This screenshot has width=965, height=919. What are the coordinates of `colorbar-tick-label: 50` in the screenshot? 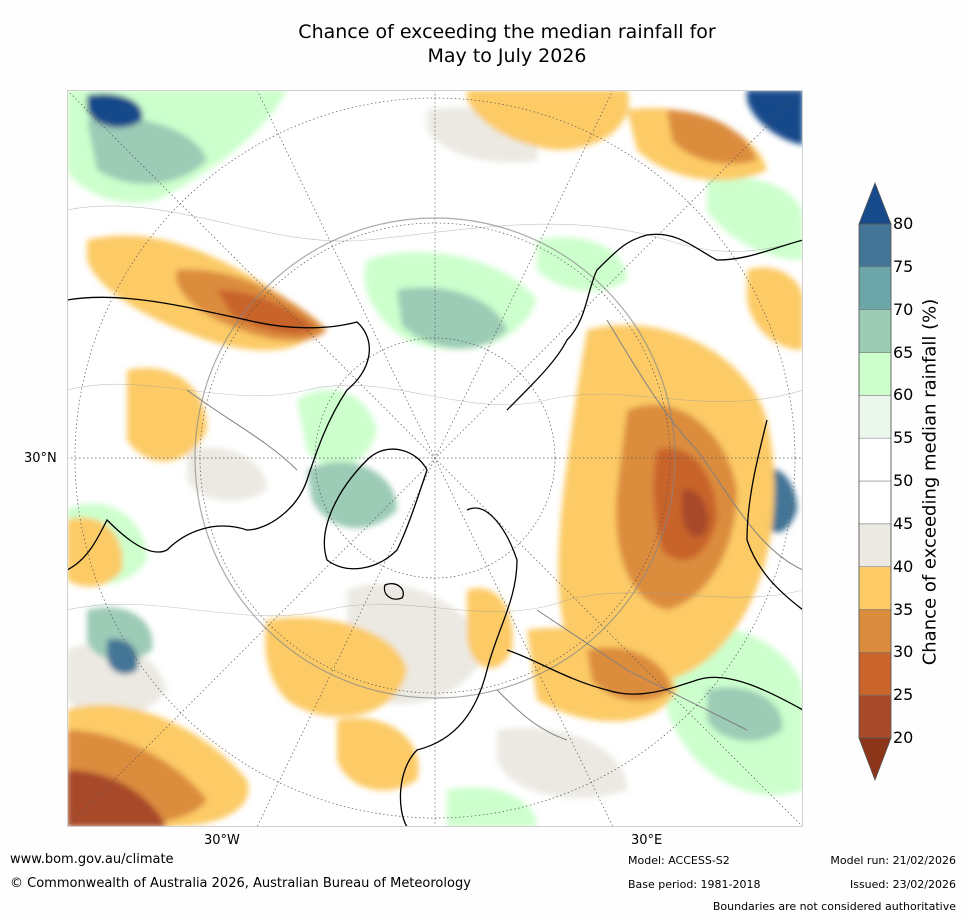 It's located at (903, 480).